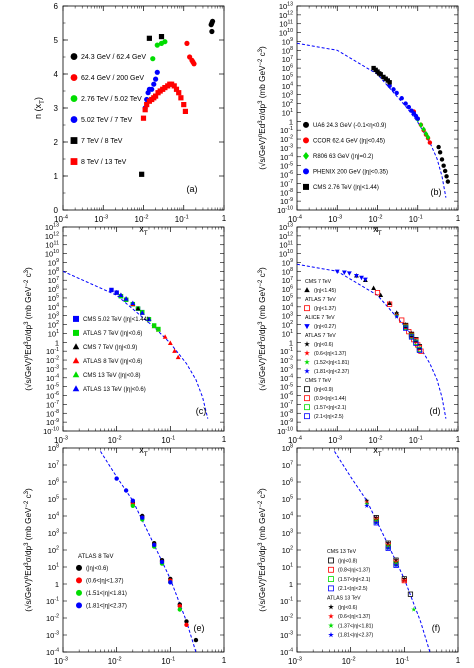  What do you see at coordinates (56, 210) in the screenshot?
I see `y-tick-label: 0` at bounding box center [56, 210].